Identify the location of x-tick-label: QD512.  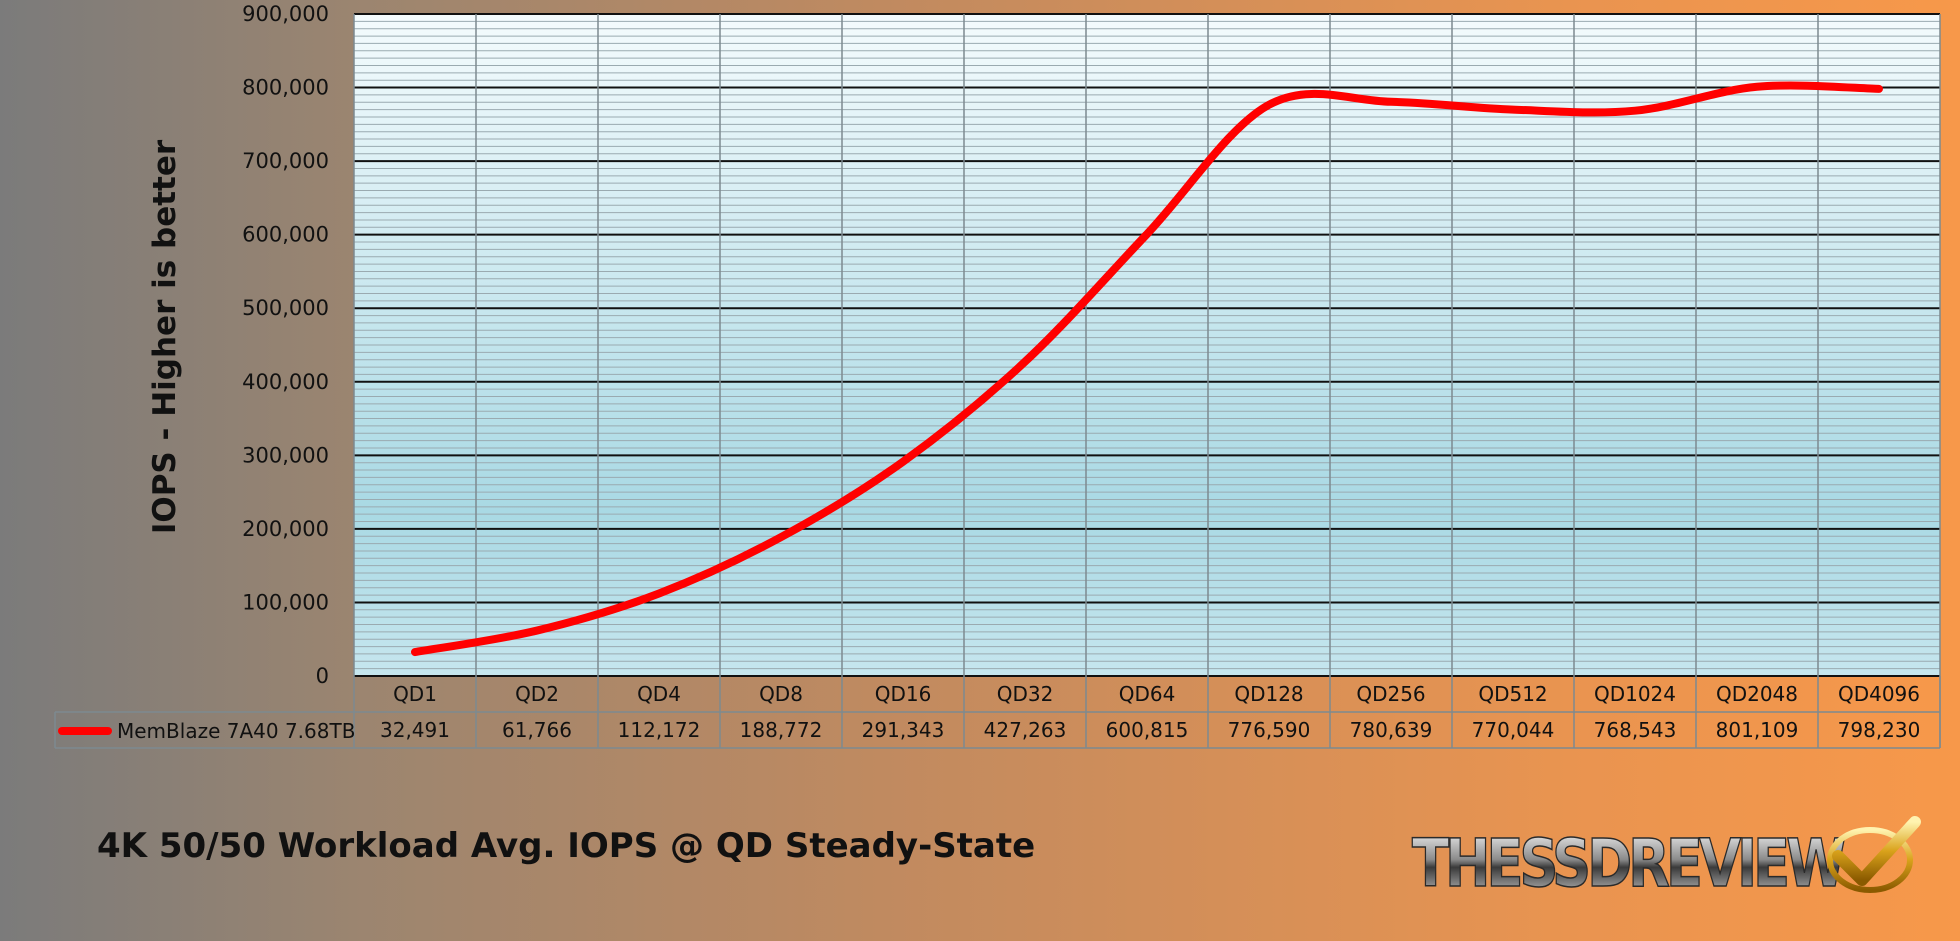
(1512, 694).